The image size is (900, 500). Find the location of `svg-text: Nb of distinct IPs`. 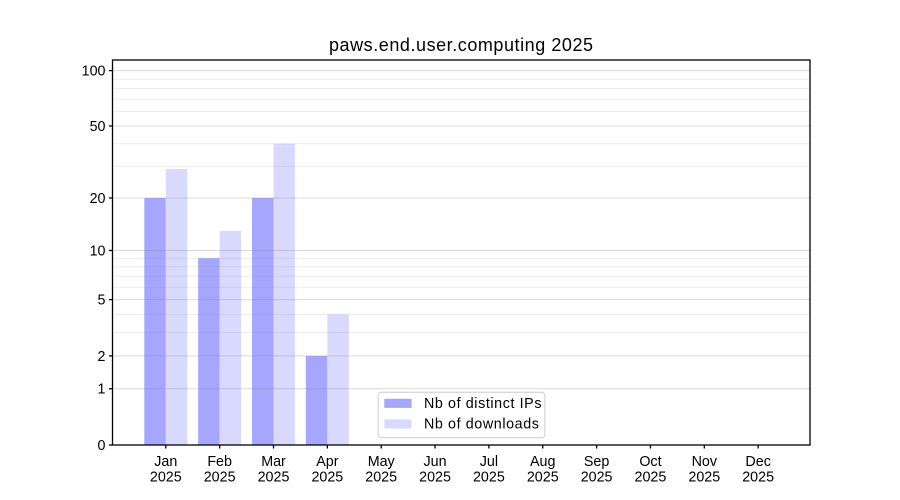

svg-text: Nb of distinct IPs is located at coordinates (483, 404).